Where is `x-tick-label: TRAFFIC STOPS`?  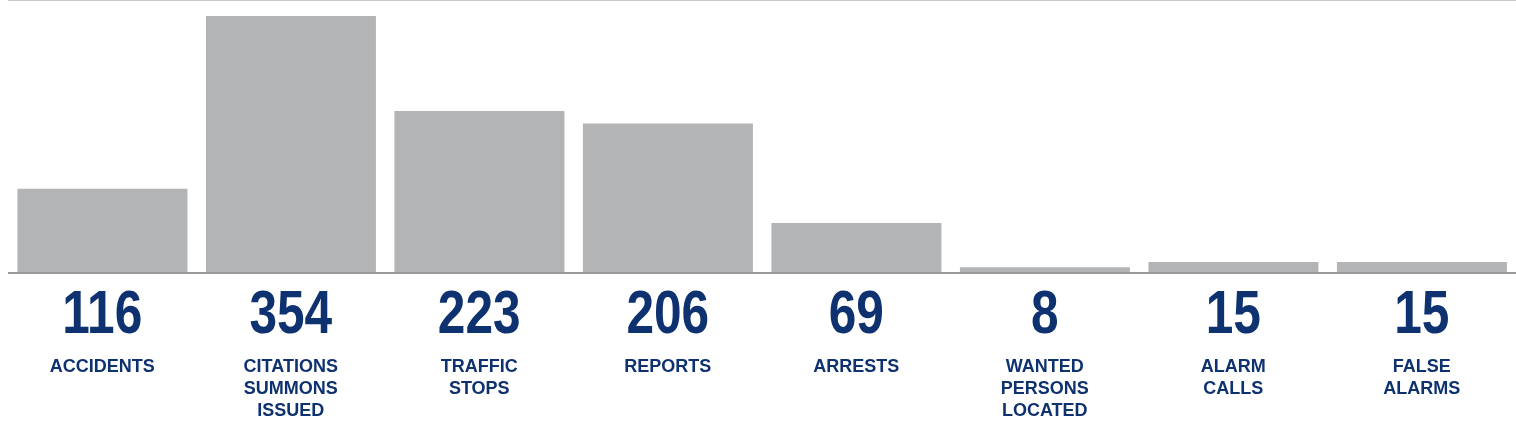 x-tick-label: TRAFFIC STOPS is located at coordinates (479, 377).